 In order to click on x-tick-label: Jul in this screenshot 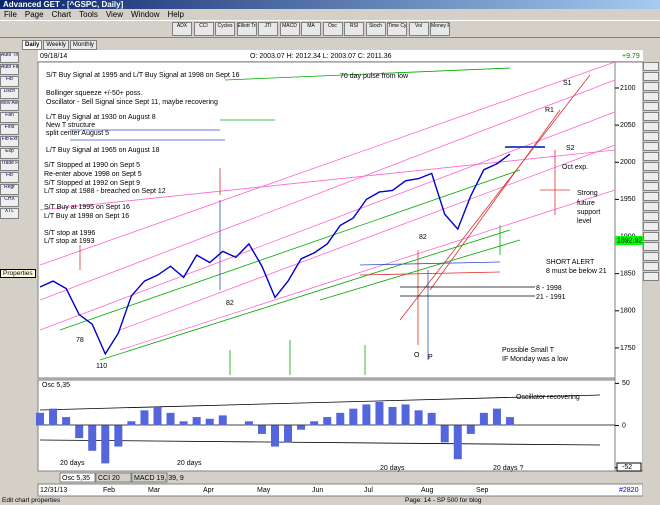, I will do `click(368, 490)`.